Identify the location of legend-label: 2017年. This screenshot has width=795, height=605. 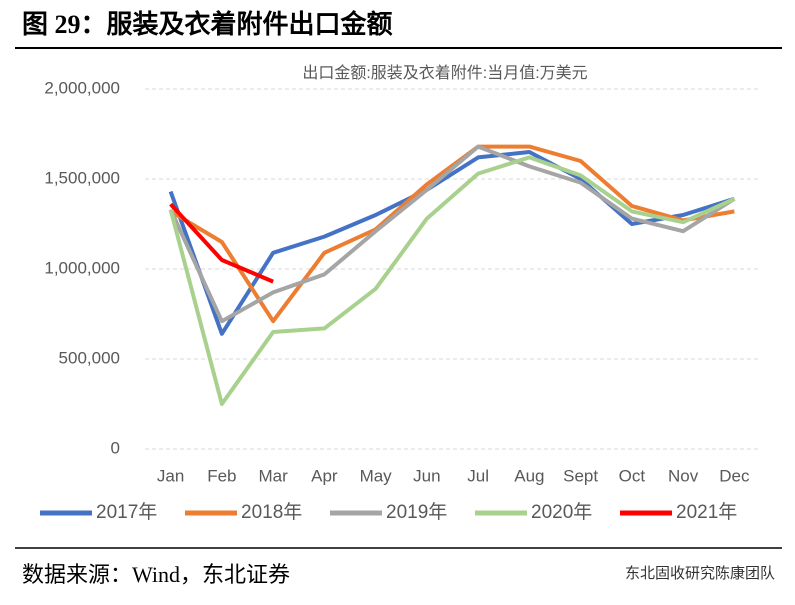
(126, 512).